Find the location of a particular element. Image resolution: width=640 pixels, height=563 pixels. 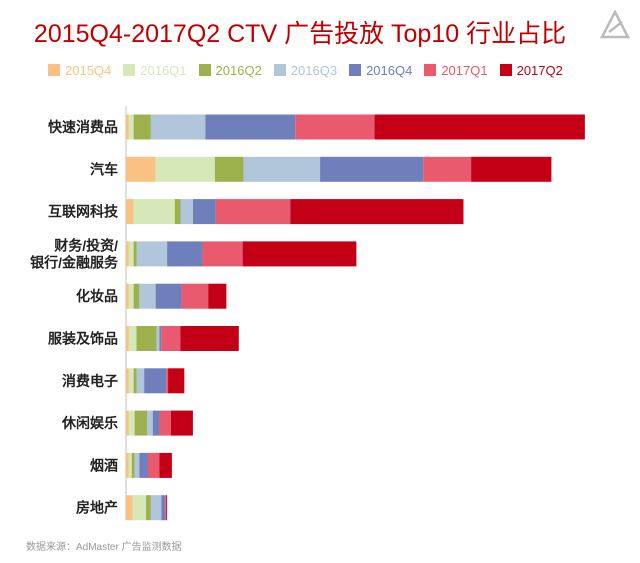

category-label-line: 化妆品 is located at coordinates (97, 296).